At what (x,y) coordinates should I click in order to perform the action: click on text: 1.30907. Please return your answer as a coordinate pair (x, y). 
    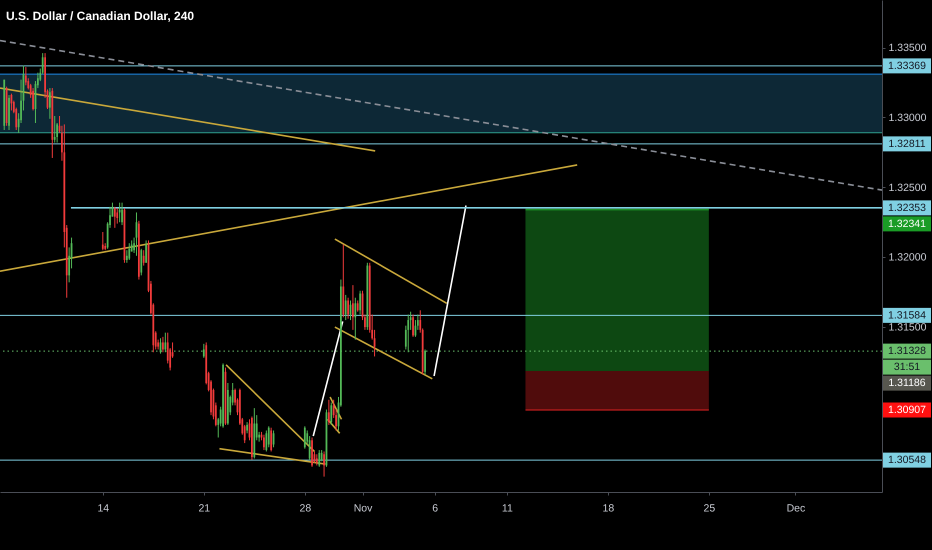
    Looking at the image, I should click on (907, 410).